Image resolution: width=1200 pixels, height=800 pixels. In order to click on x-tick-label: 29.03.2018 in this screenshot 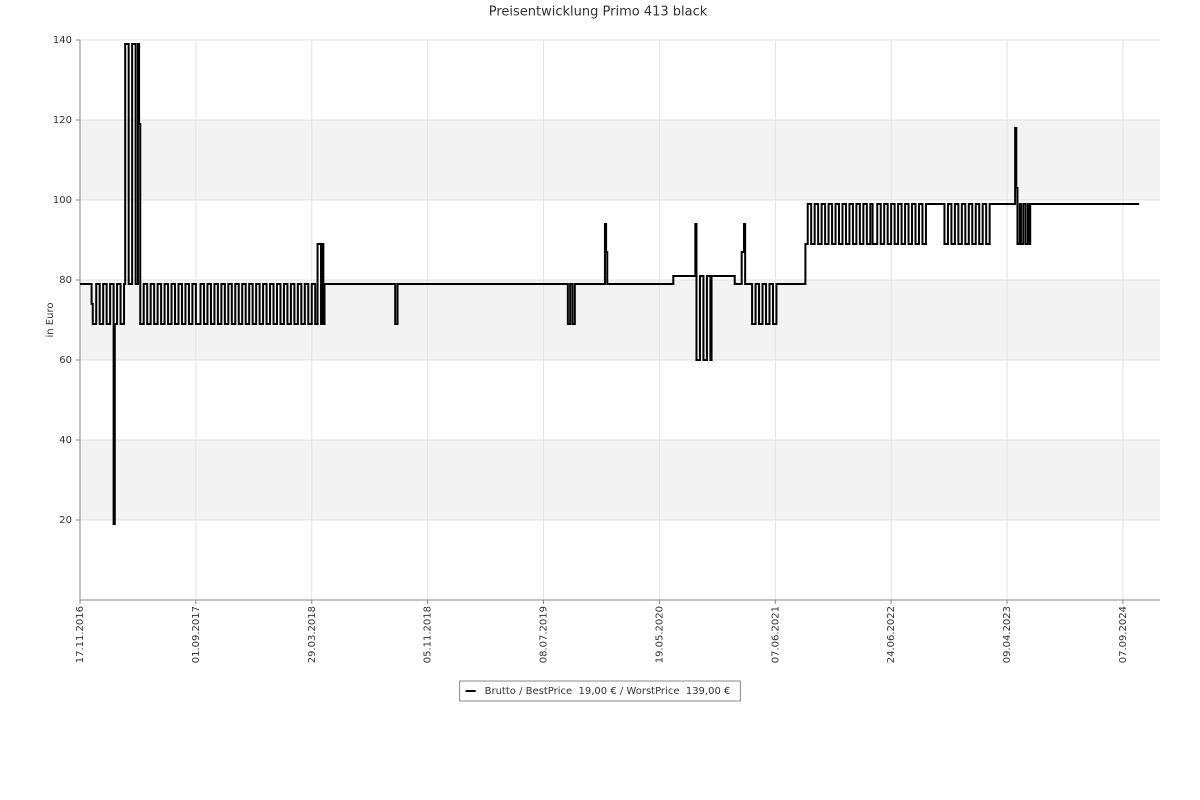, I will do `click(312, 634)`.